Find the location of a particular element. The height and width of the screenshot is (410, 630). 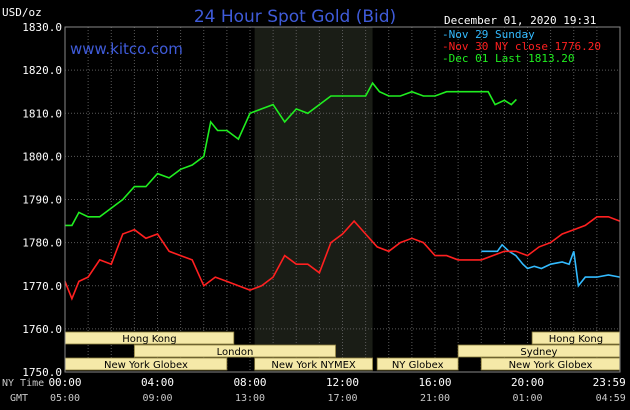

y-tick-label: 1790.0 is located at coordinates (42, 200).